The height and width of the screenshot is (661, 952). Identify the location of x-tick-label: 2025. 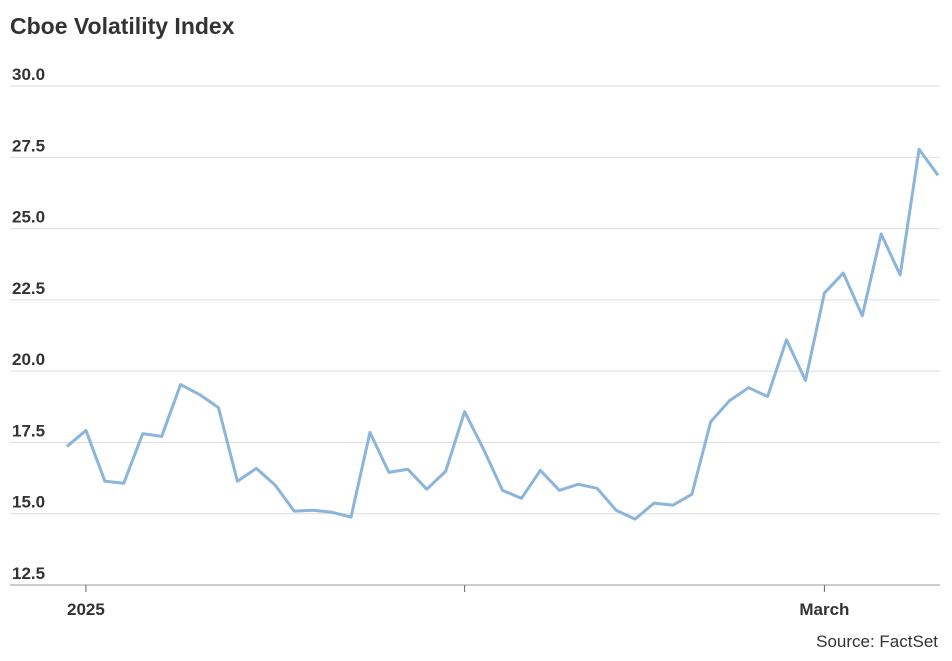
(86, 609).